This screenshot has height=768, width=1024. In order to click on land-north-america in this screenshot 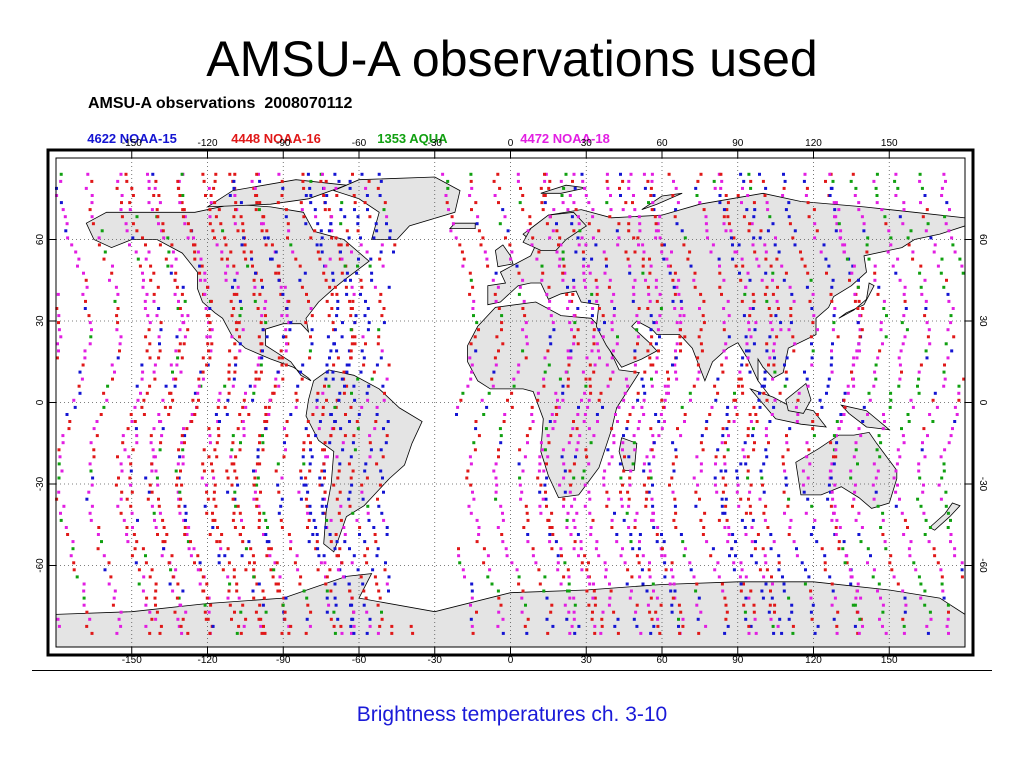, I will do `click(227, 292)`.